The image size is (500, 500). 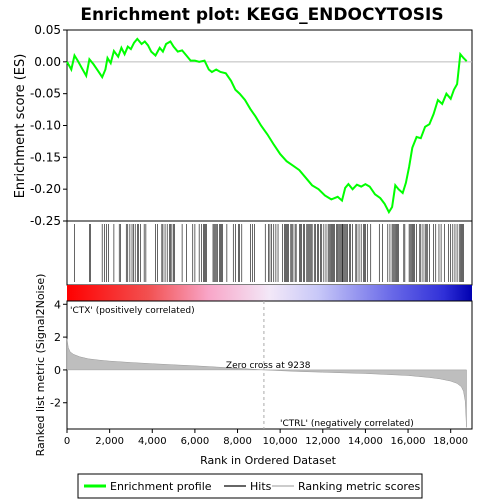 What do you see at coordinates (261, 15) in the screenshot?
I see `chart-title: Enrichment plot: KEGG_ENDOCYTOSIS` at bounding box center [261, 15].